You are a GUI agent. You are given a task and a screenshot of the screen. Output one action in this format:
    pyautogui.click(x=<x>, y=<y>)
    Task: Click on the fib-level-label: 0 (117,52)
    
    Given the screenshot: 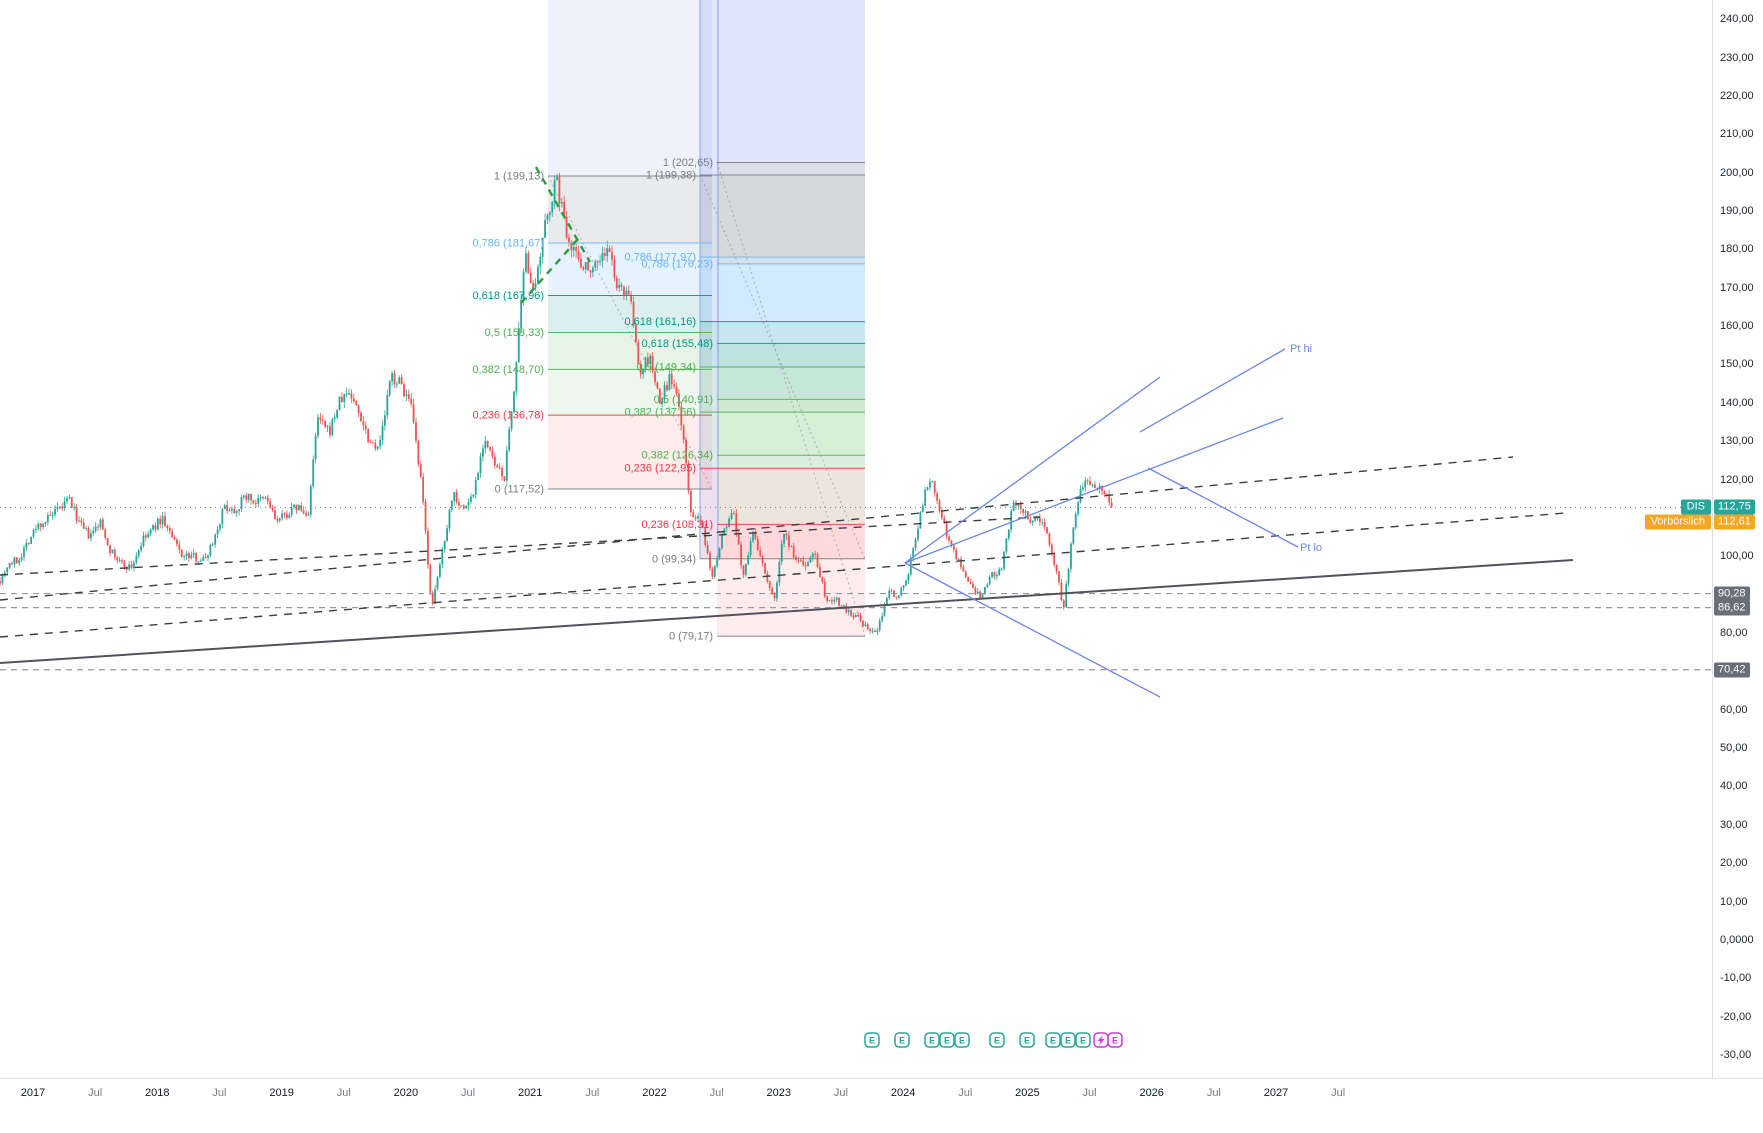 What is the action you would take?
    pyautogui.click(x=519, y=490)
    